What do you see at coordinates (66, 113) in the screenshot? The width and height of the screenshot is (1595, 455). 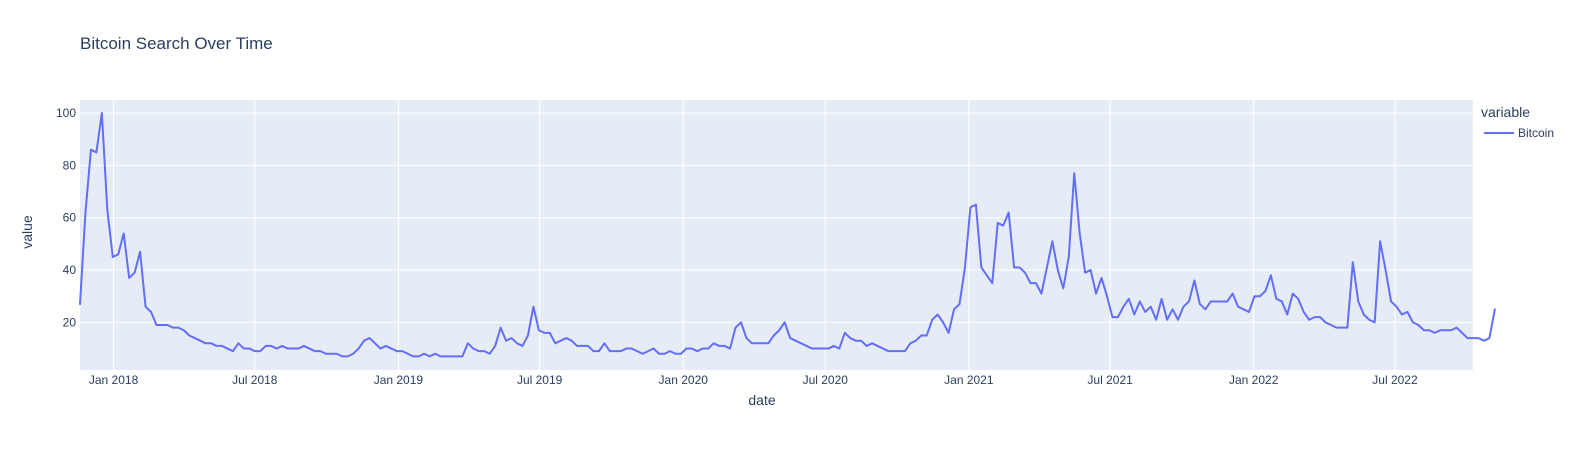 I see `y-tick-label: 100` at bounding box center [66, 113].